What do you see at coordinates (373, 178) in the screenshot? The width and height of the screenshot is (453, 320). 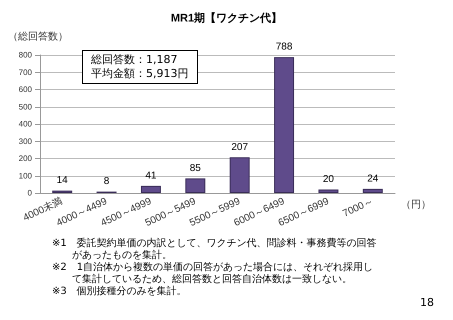 I see `data-label: 24` at bounding box center [373, 178].